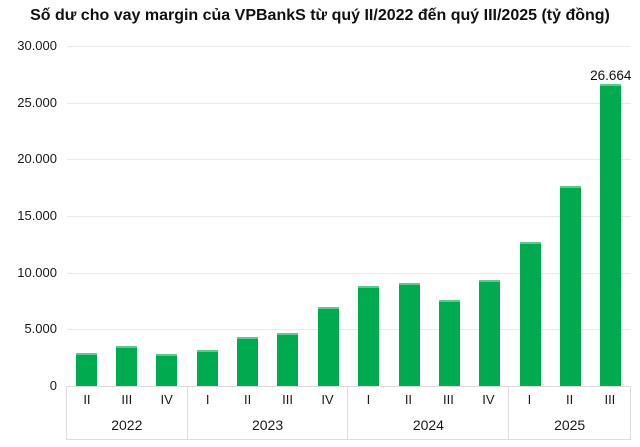  What do you see at coordinates (207, 368) in the screenshot?
I see `bar-I-2023` at bounding box center [207, 368].